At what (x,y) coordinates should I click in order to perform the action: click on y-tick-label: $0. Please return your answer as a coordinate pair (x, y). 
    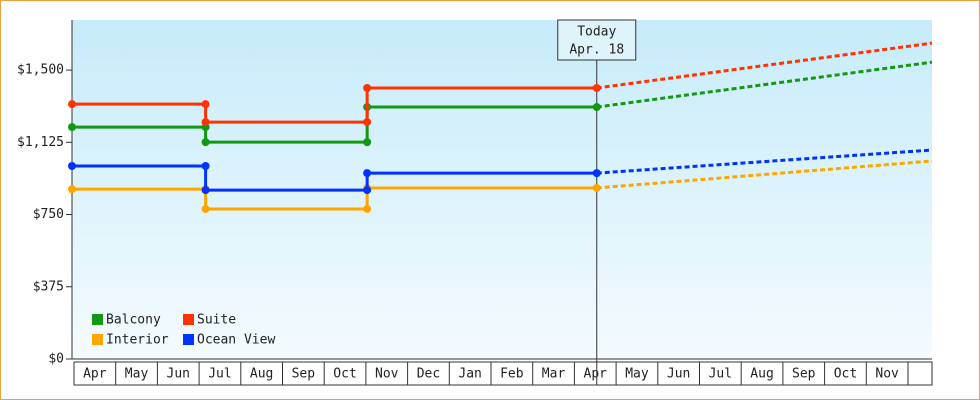
    Looking at the image, I should click on (56, 359).